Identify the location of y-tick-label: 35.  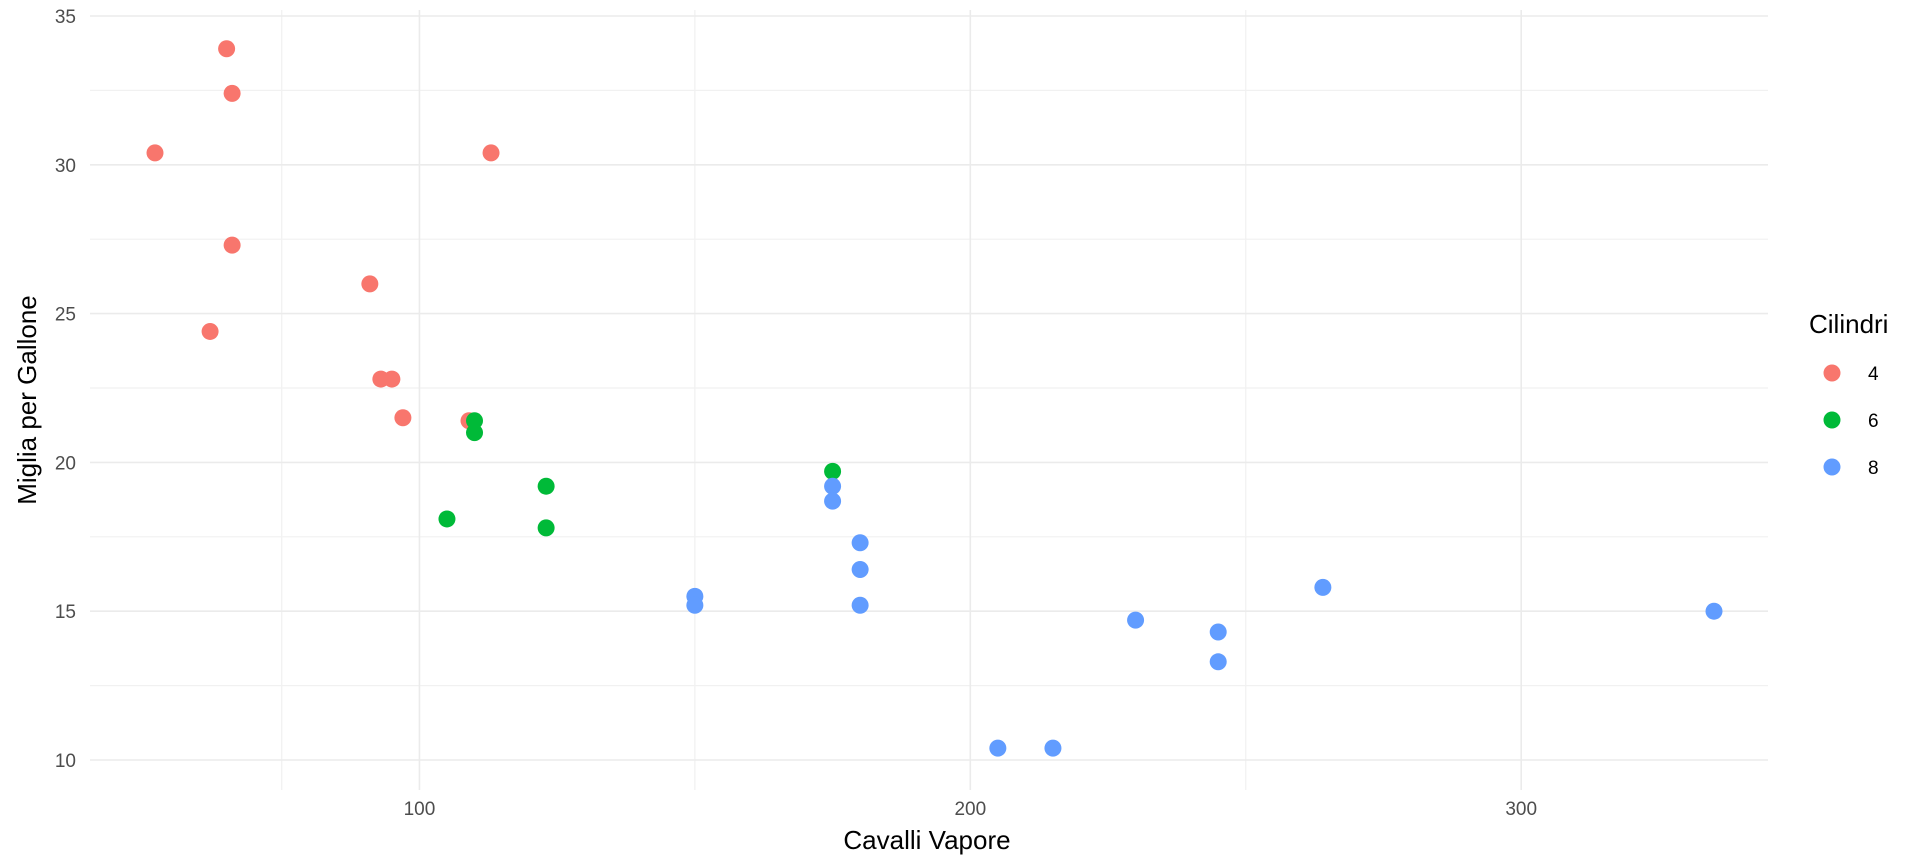
(65, 17).